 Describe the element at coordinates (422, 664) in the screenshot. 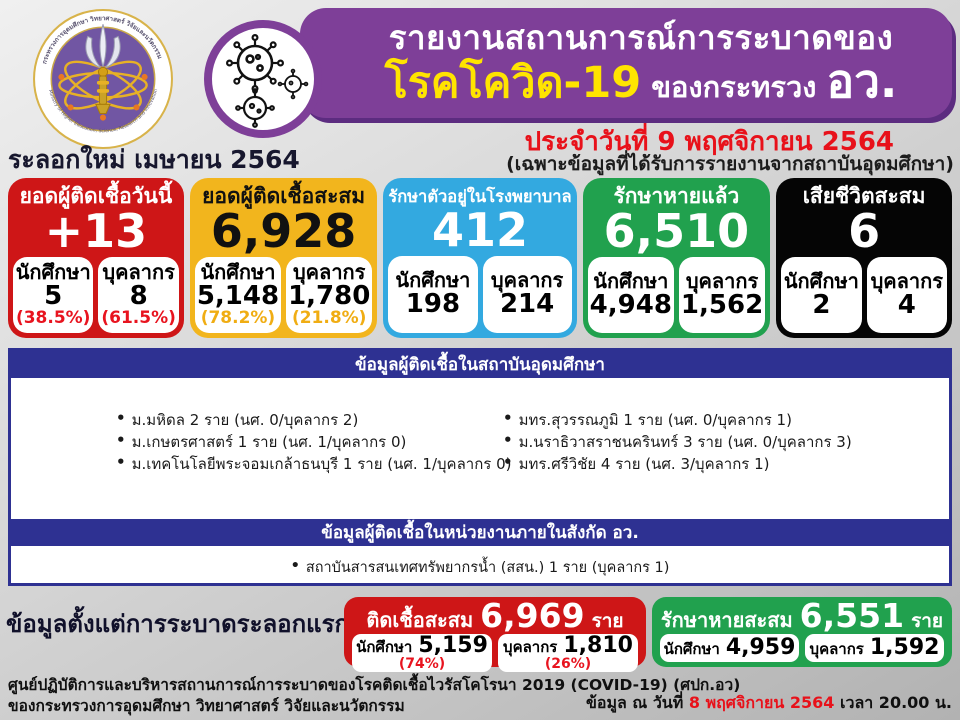

I see `students-percent: (74%)` at that location.